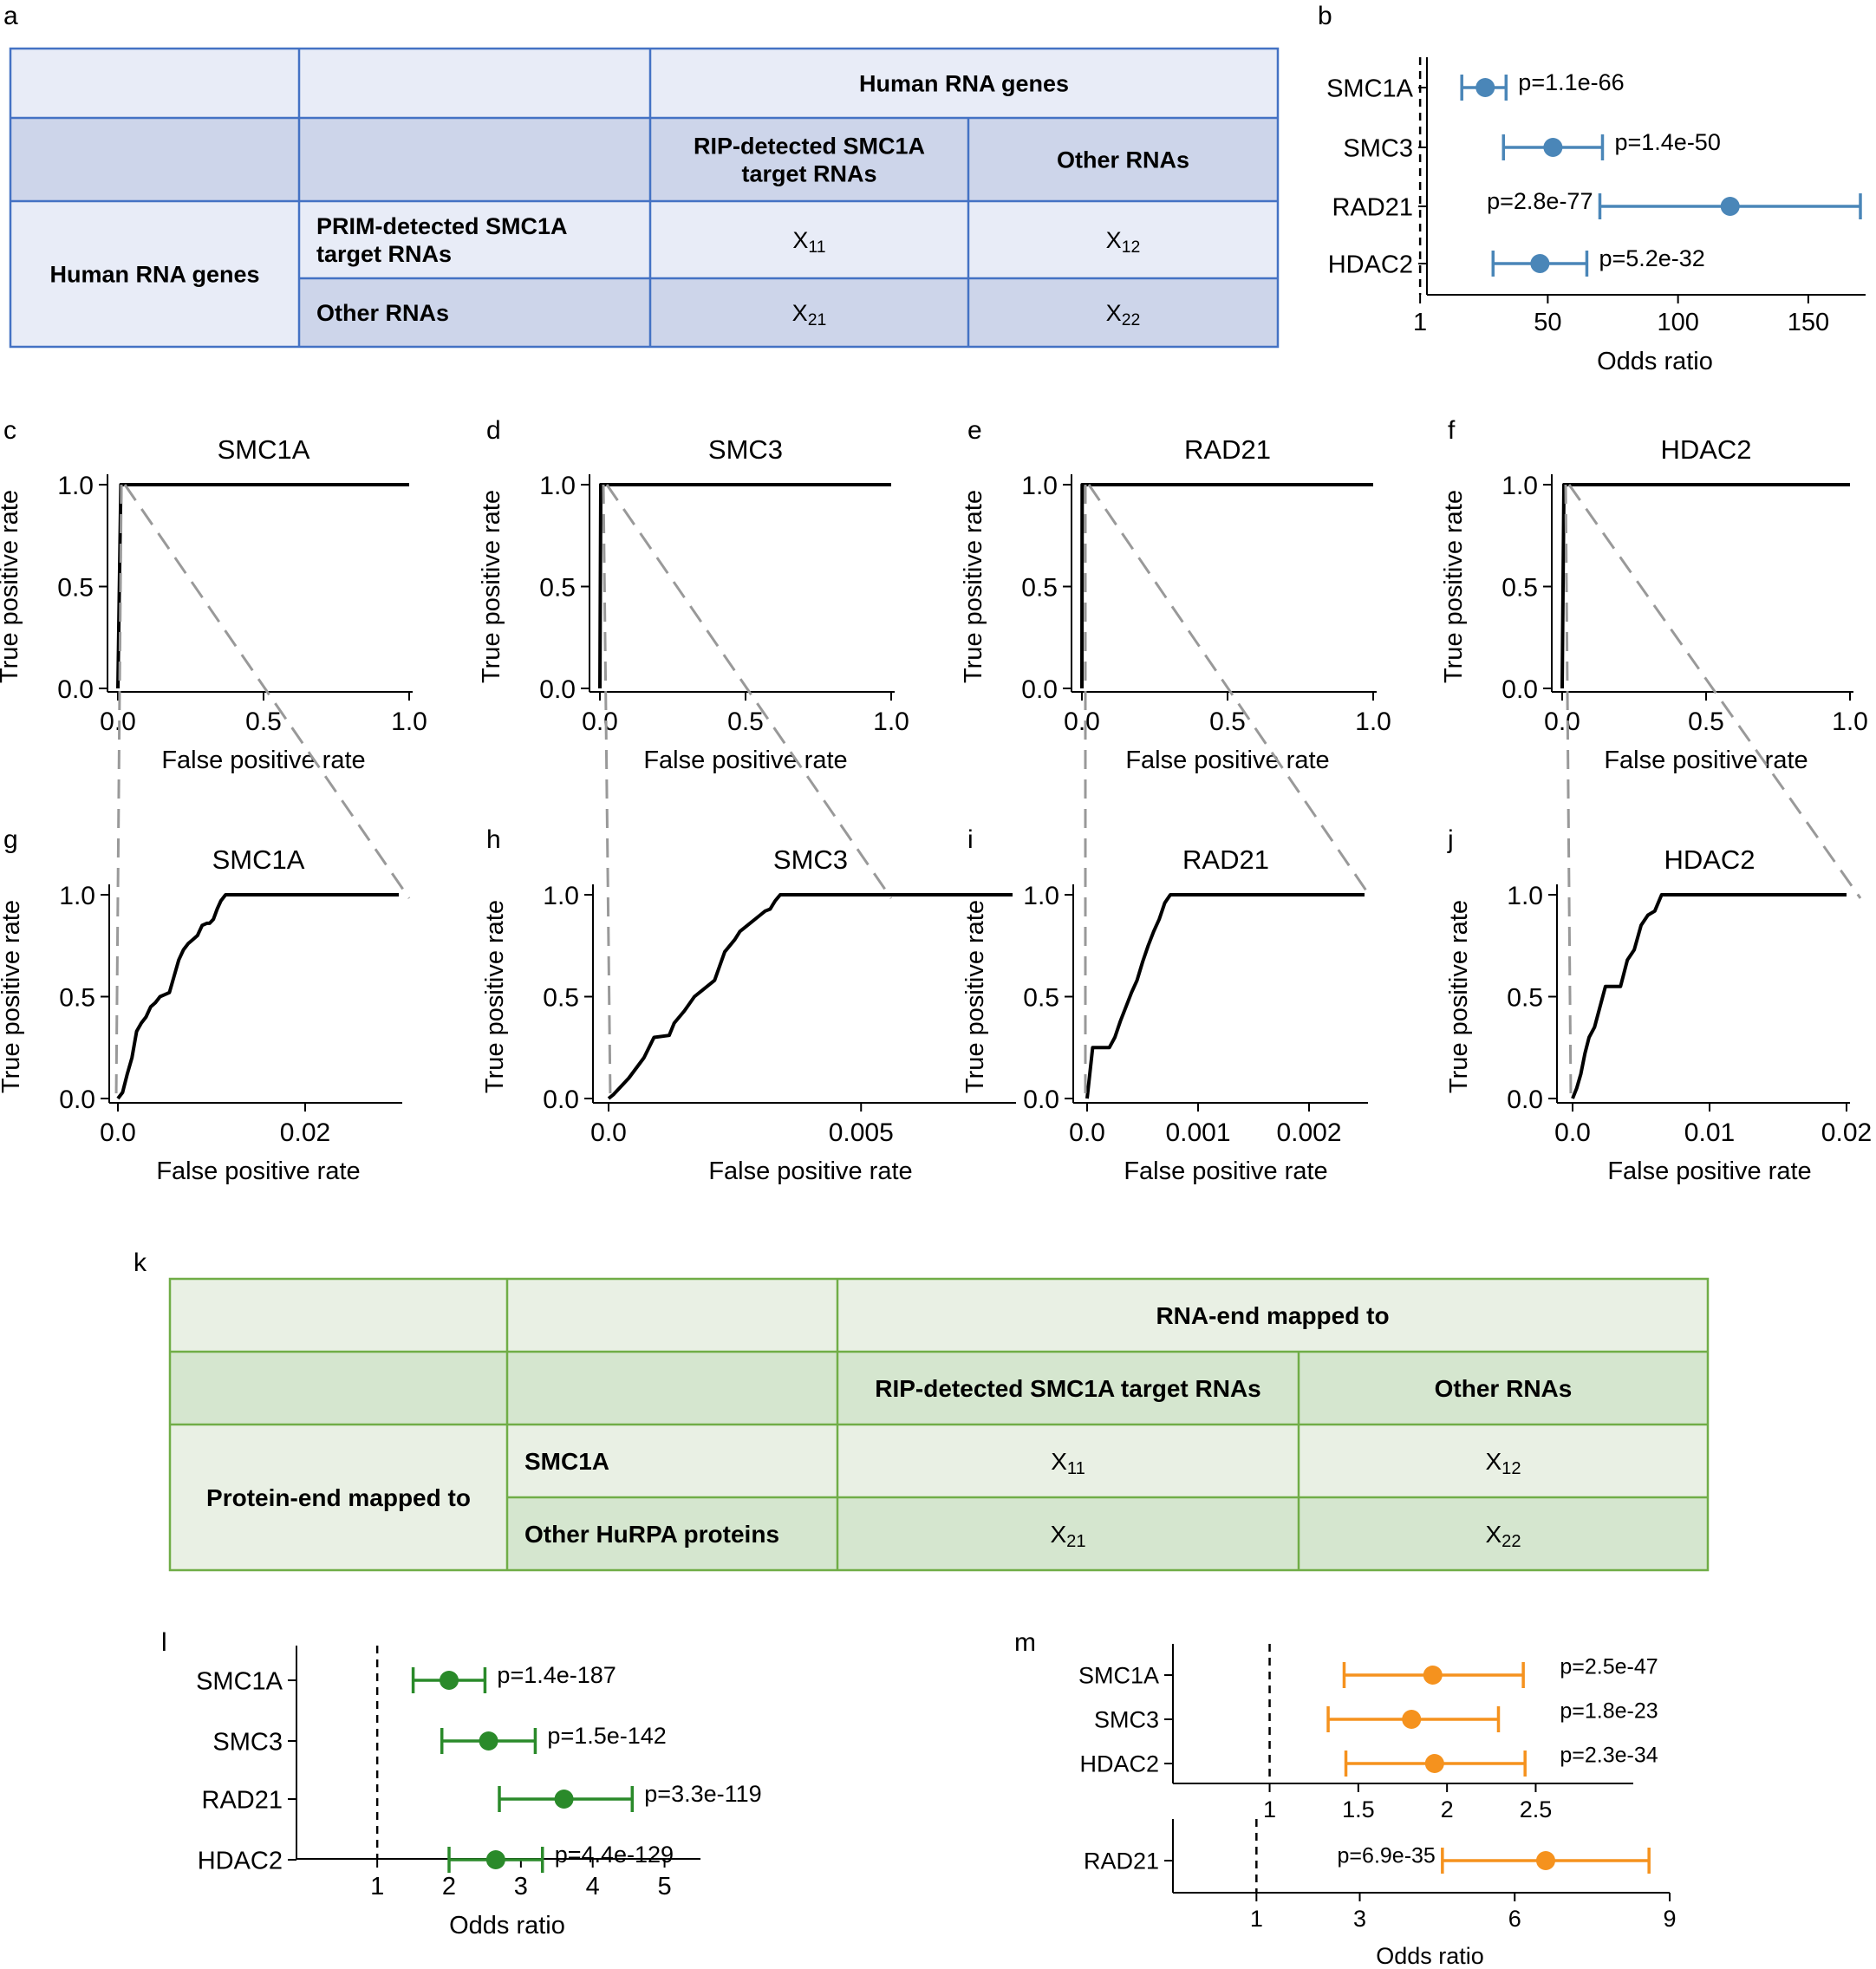  I want to click on x-tick-label: 6, so click(1515, 1919).